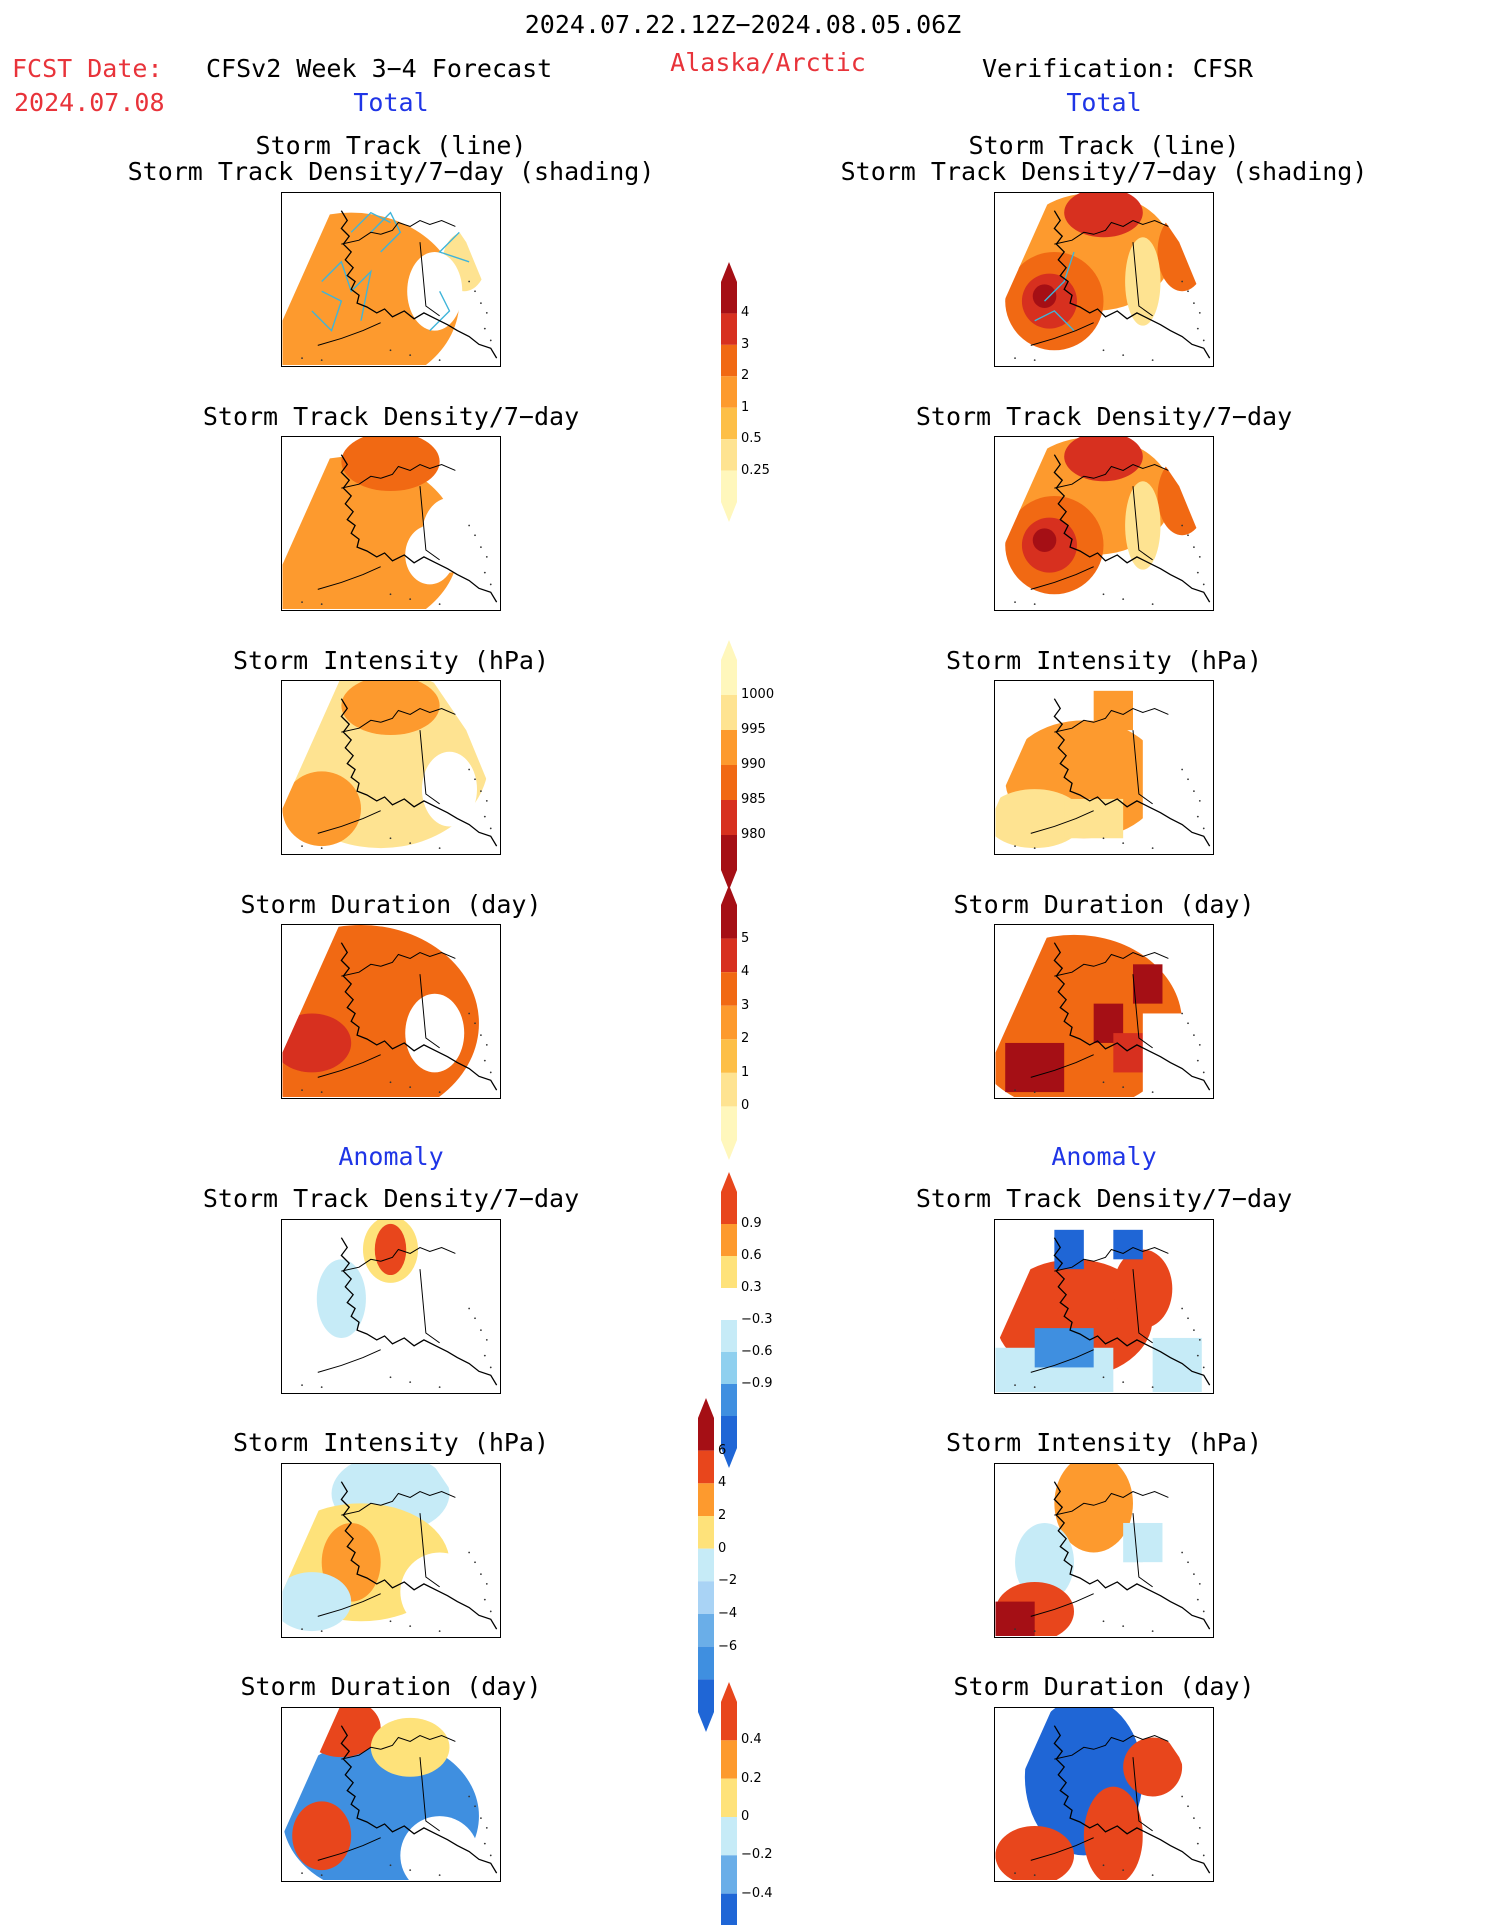 This screenshot has height=1925, width=1487. What do you see at coordinates (722, 1450) in the screenshot?
I see `colorbar-tick-label: 6` at bounding box center [722, 1450].